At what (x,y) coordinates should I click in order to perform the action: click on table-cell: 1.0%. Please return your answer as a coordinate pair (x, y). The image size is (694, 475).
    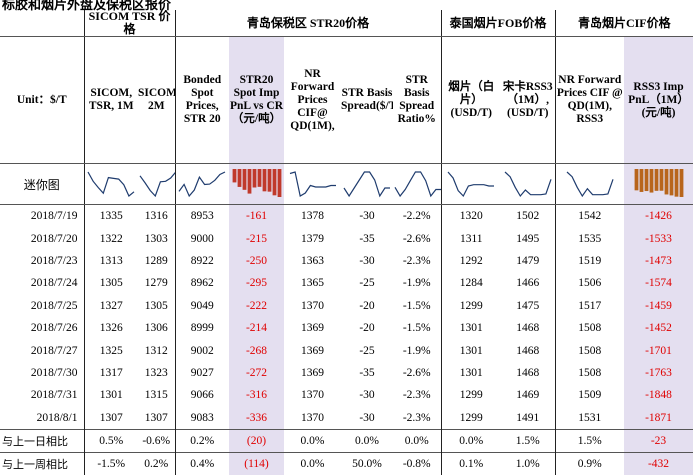
    Looking at the image, I should click on (528, 463).